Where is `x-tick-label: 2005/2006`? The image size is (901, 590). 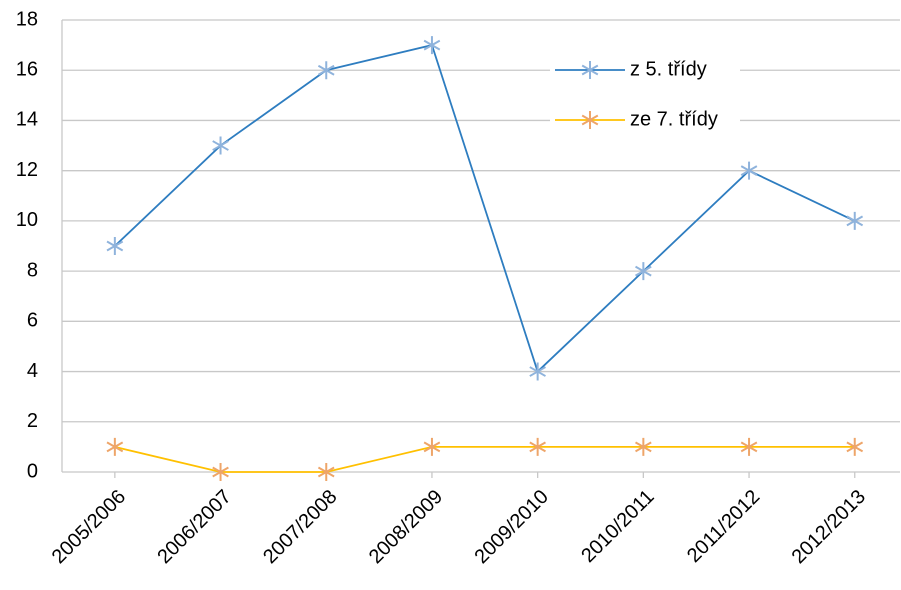 x-tick-label: 2005/2006 is located at coordinates (89, 527).